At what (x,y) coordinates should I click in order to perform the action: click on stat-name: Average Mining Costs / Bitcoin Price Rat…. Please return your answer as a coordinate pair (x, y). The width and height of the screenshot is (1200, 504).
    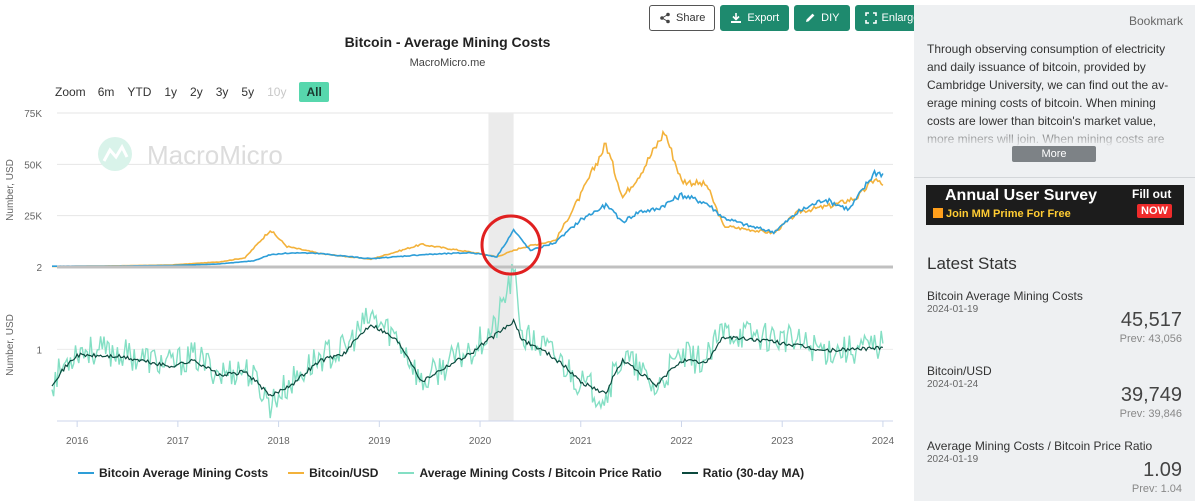
    Looking at the image, I should click on (1040, 446).